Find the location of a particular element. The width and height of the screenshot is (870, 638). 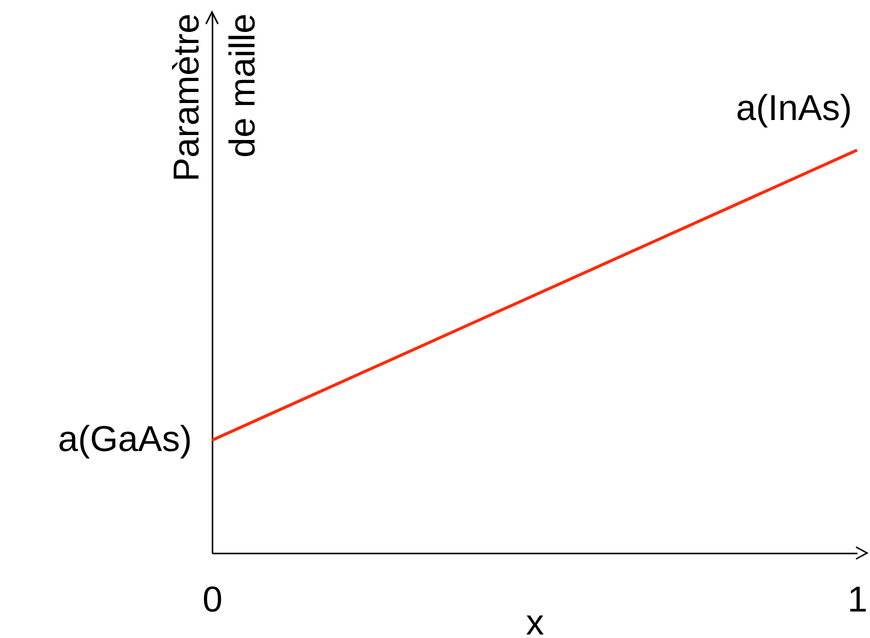

x-tick-label: 1 is located at coordinates (857, 599).